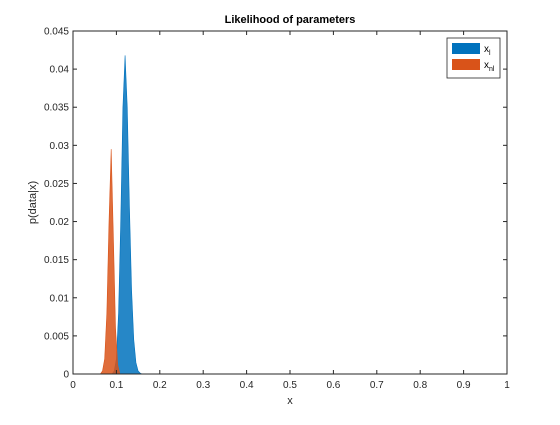  Describe the element at coordinates (290, 20) in the screenshot. I see `chart-title: Likelihood of parameters` at that location.